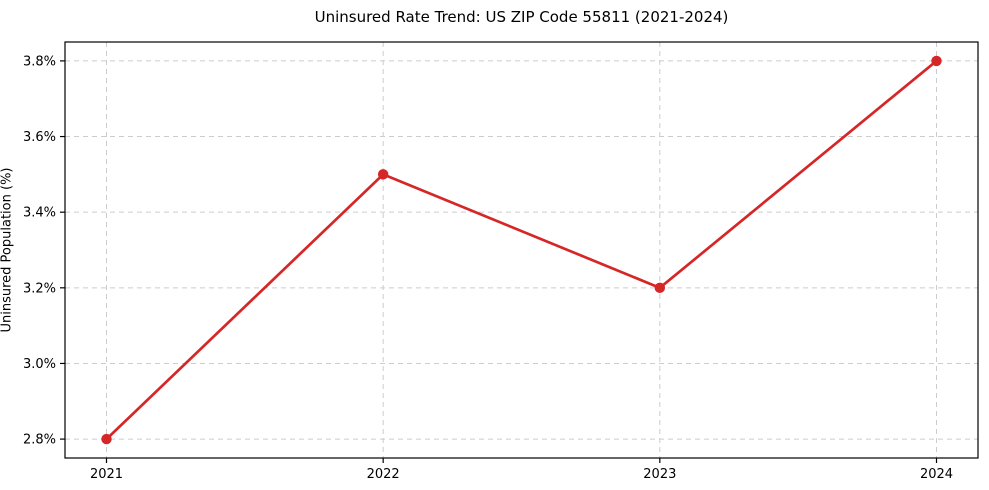  Describe the element at coordinates (106, 474) in the screenshot. I see `x-tick-label: 2021` at that location.